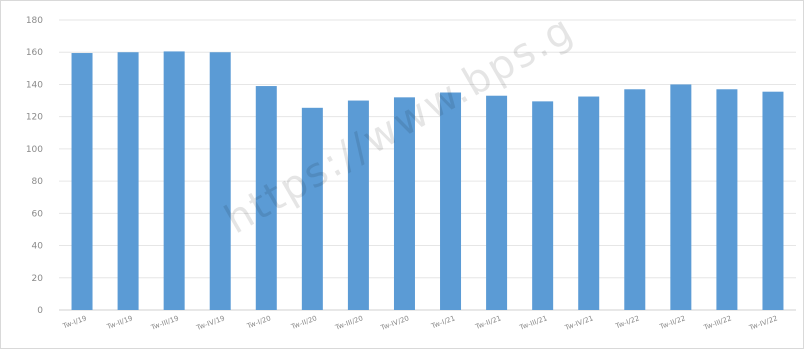 This screenshot has width=804, height=349. What do you see at coordinates (442, 322) in the screenshot?
I see `x-tick-label: Tw-I/21` at bounding box center [442, 322].